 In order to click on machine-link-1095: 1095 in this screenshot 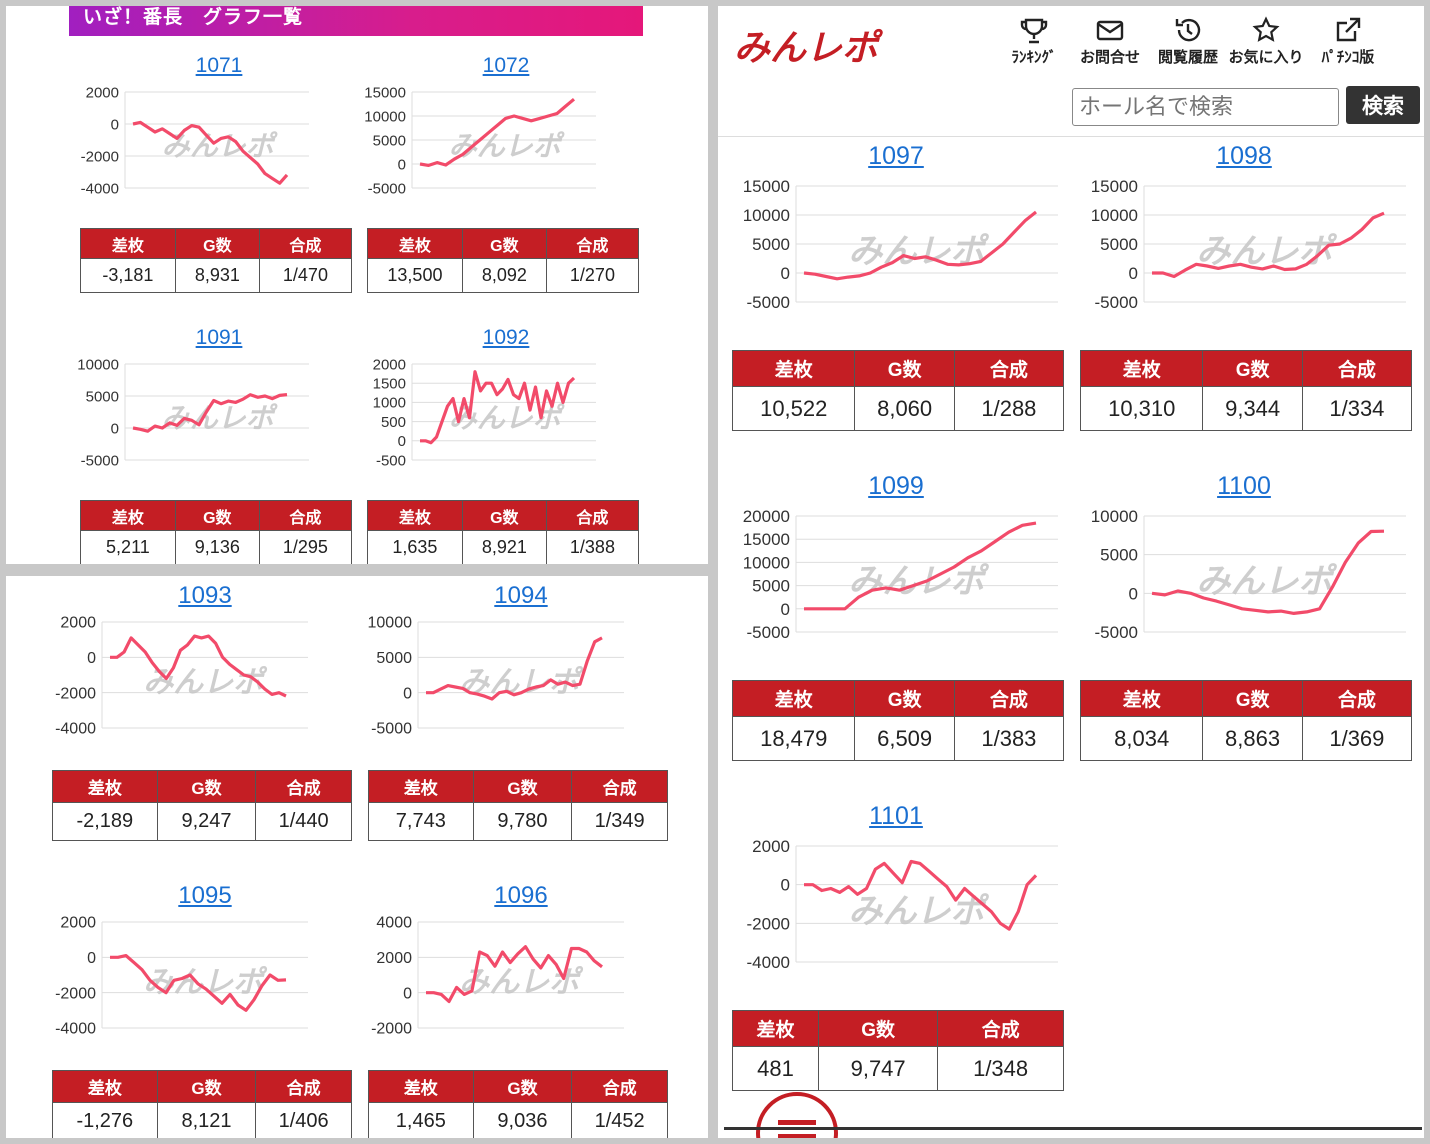, I will do `click(205, 895)`.